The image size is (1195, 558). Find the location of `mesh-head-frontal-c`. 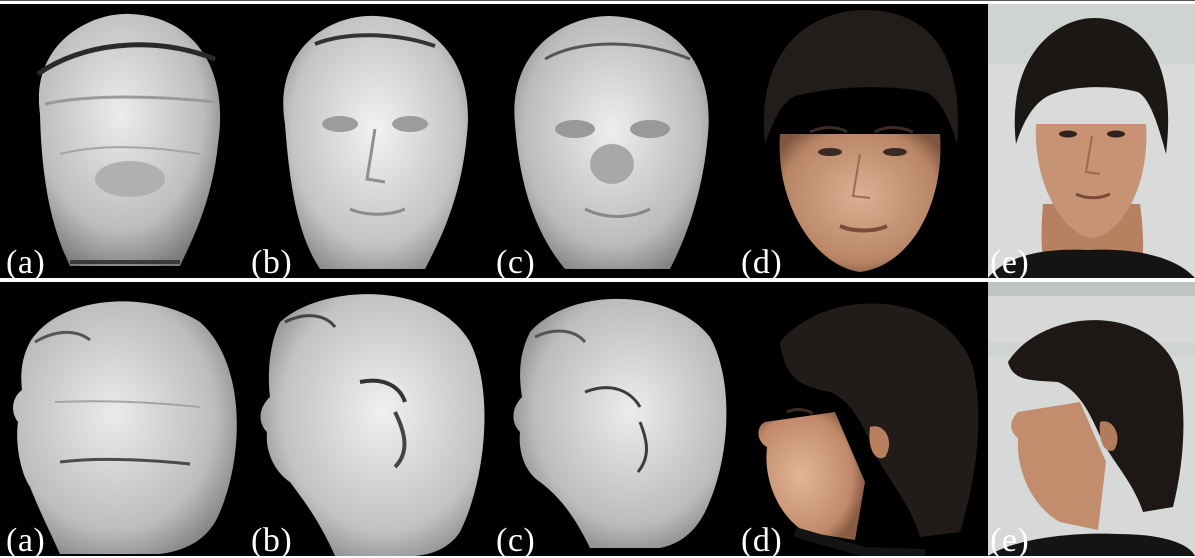

mesh-head-frontal-c is located at coordinates (611, 142).